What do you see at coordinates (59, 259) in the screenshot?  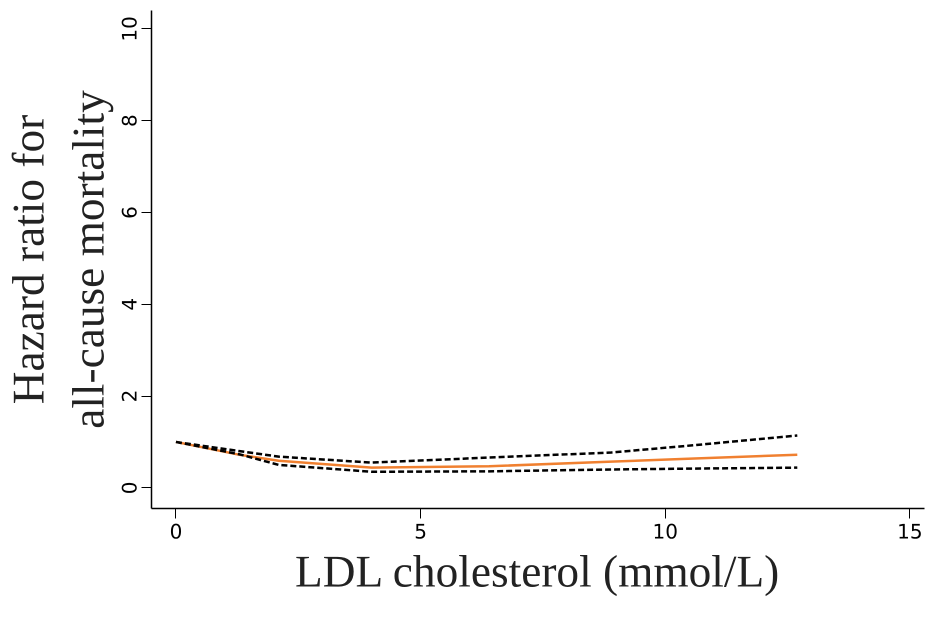 I see `y-axis-title: Hazard ratio for all-cause mortality` at bounding box center [59, 259].